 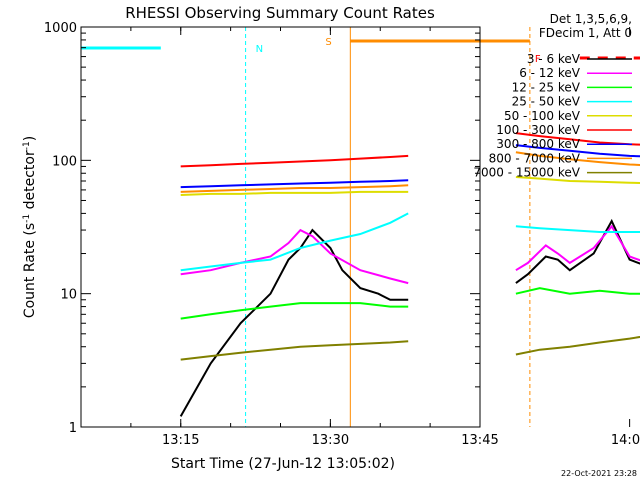 I want to click on x-axis-label: Start Time (27-Jun-12 13:05:02), so click(x=283, y=464).